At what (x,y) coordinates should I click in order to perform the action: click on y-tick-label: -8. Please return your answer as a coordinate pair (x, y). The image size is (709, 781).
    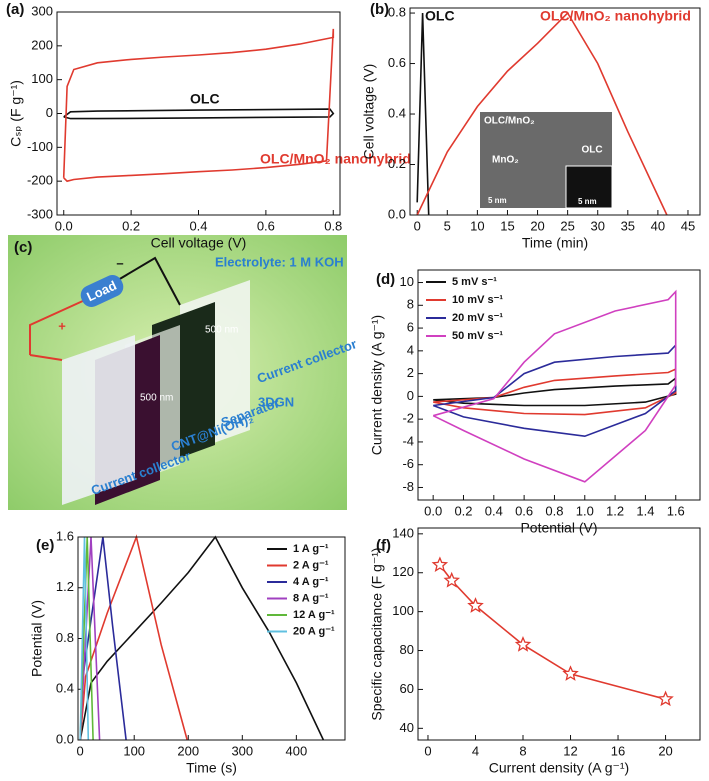
    Looking at the image, I should click on (408, 486).